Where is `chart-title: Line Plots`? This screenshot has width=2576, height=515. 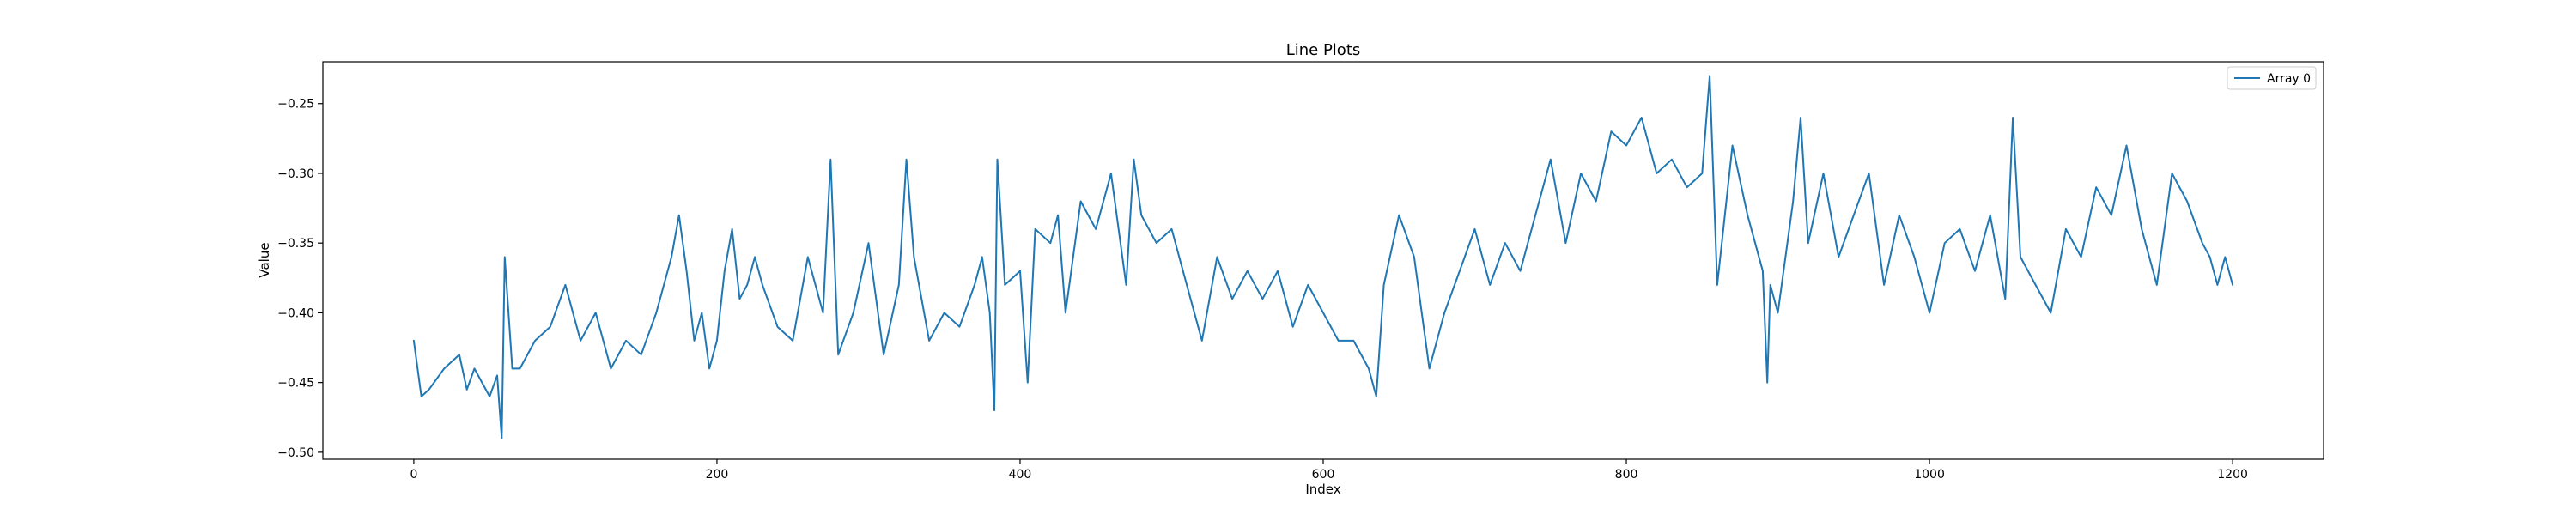 chart-title: Line Plots is located at coordinates (1323, 50).